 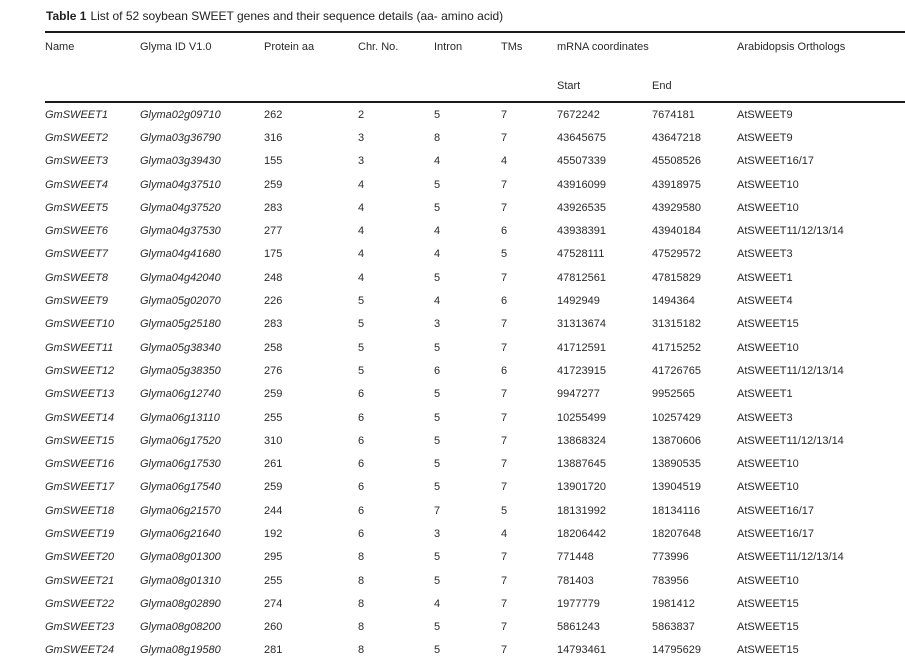 What do you see at coordinates (80, 417) in the screenshot?
I see `cell-name: GmSWEET14` at bounding box center [80, 417].